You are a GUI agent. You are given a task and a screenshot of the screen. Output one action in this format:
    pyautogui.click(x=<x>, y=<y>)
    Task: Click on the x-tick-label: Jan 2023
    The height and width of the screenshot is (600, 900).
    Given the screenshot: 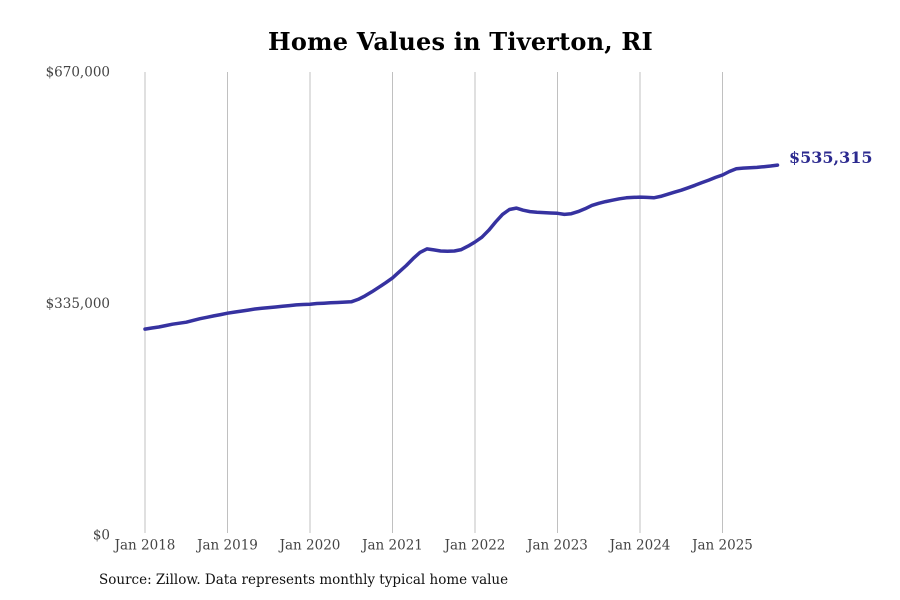 What is the action you would take?
    pyautogui.click(x=556, y=546)
    